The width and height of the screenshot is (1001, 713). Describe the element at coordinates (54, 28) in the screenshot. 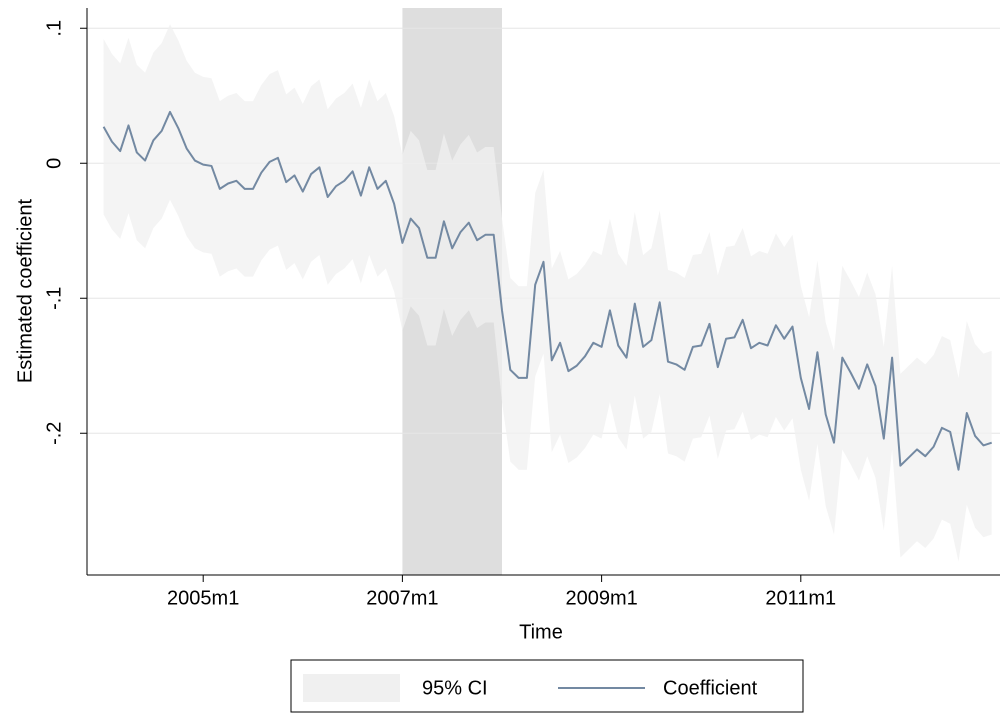

I see `y-tick-label: .1` at that location.